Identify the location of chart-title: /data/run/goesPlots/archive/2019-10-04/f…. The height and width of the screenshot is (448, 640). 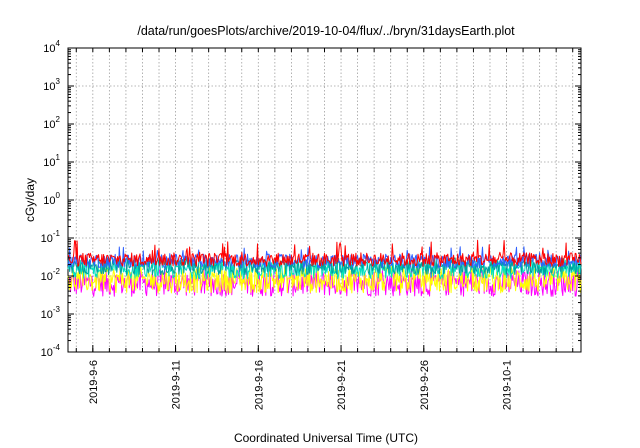
(326, 31).